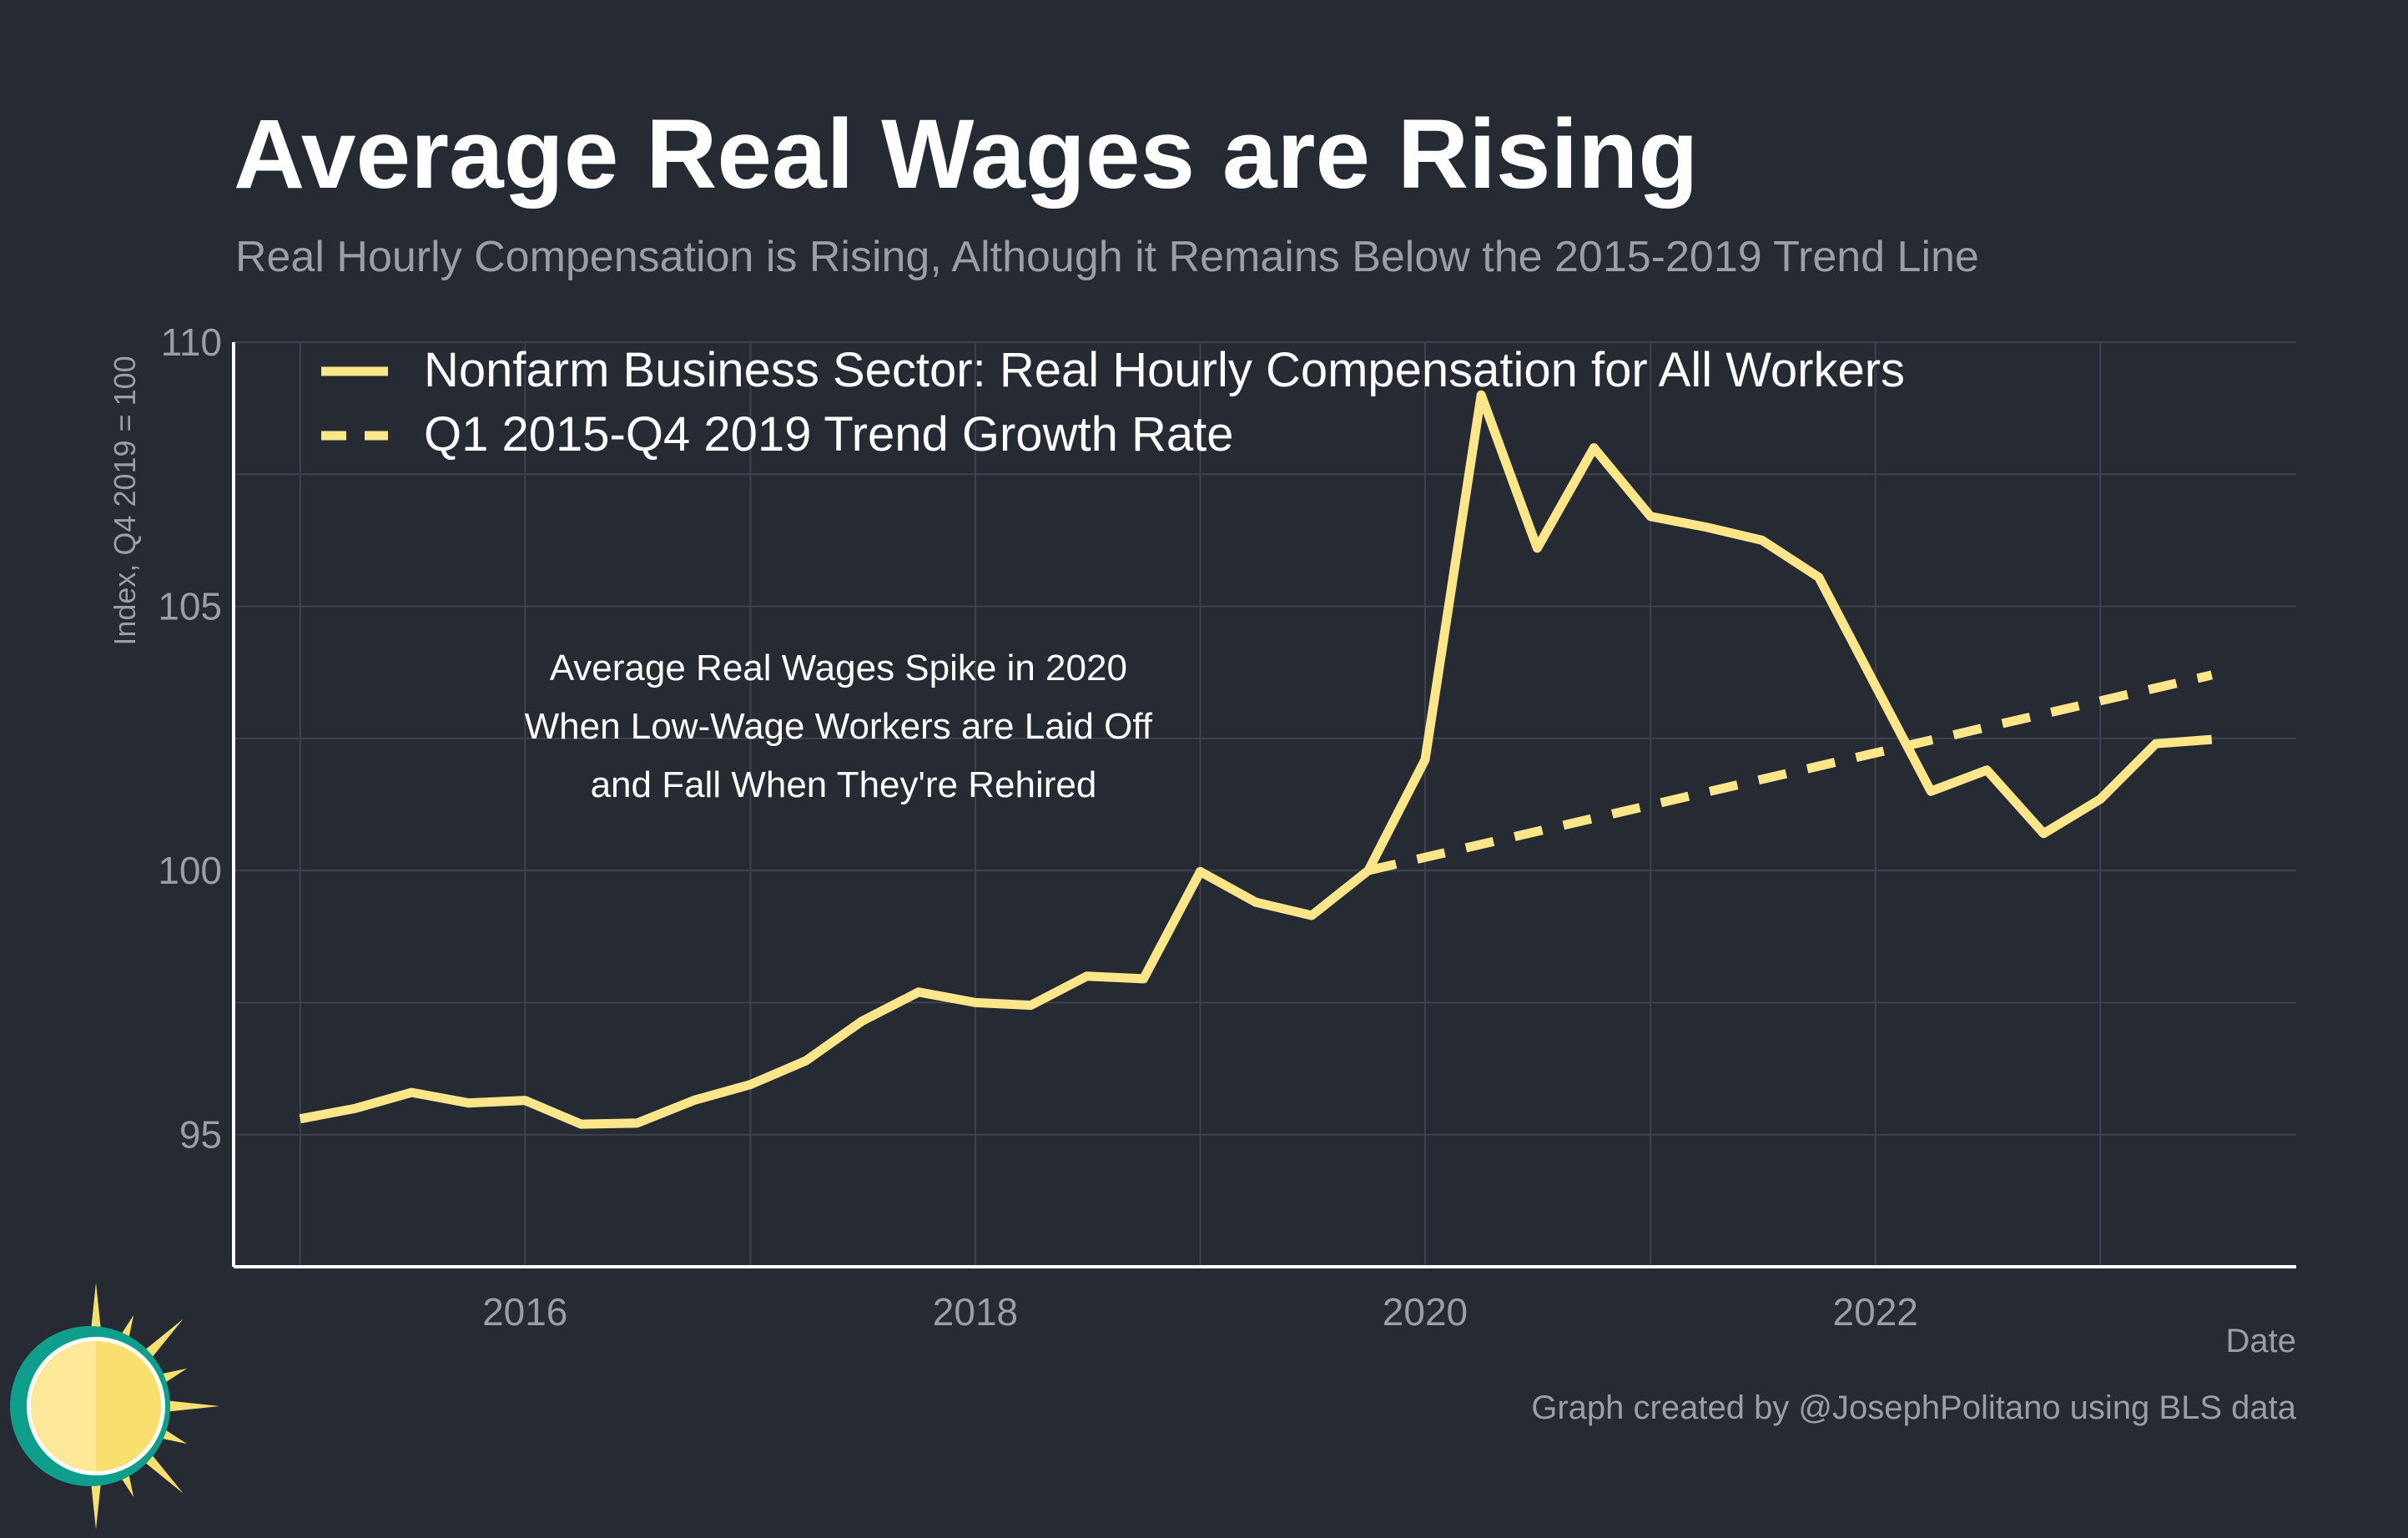 Image resolution: width=2408 pixels, height=1538 pixels. What do you see at coordinates (1875, 1312) in the screenshot?
I see `x-tick-label: 2022` at bounding box center [1875, 1312].